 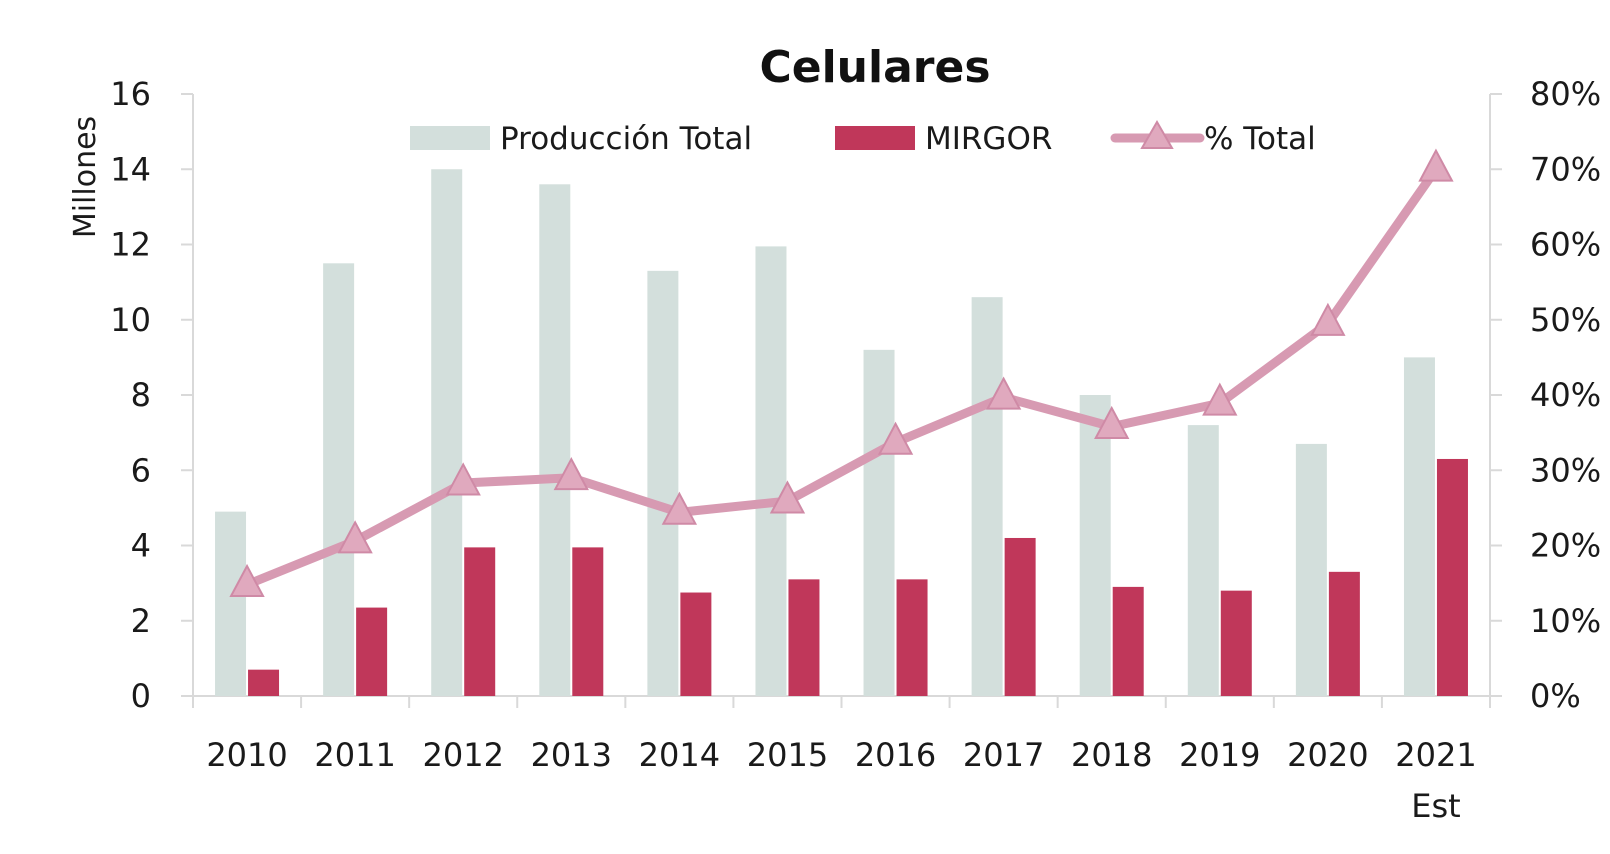 I want to click on legend-label-mirgor: MIRGOR, so click(x=988, y=139).